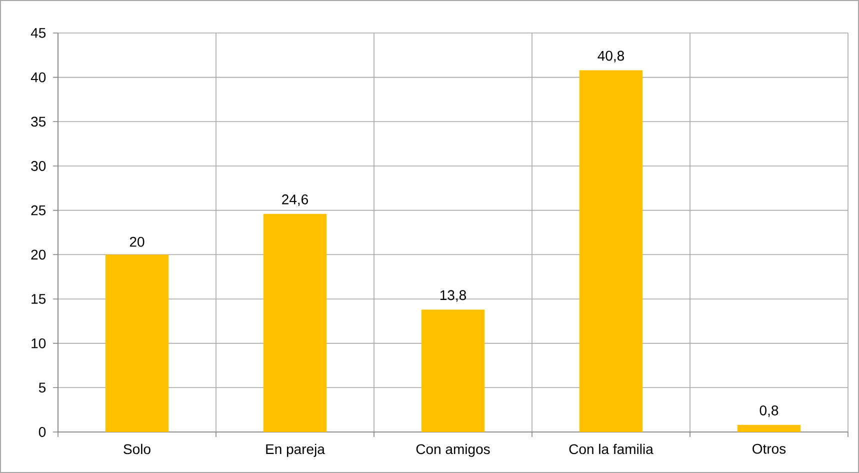  What do you see at coordinates (38, 121) in the screenshot?
I see `y-tick-label: 35` at bounding box center [38, 121].